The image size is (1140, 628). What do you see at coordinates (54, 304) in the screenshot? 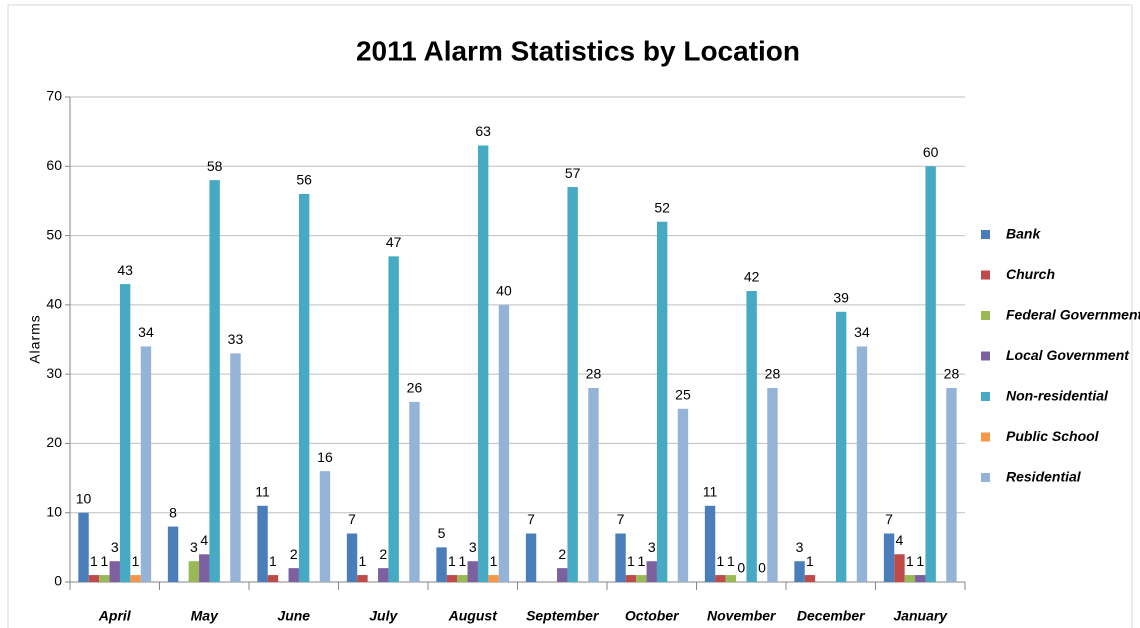
I see `y-tick-label: 40` at bounding box center [54, 304].